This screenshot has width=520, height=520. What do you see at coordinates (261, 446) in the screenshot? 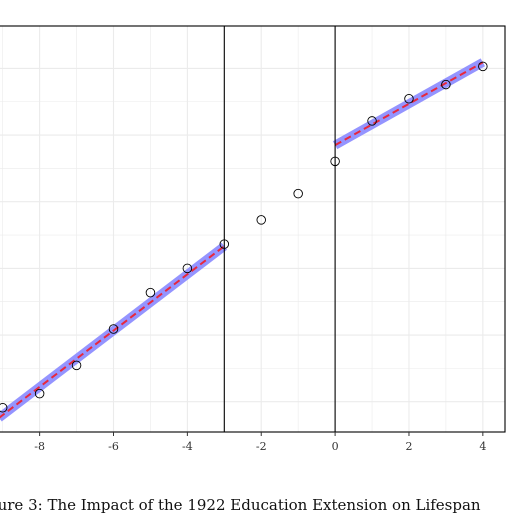
I see `x-tick-label: -2` at bounding box center [261, 446].